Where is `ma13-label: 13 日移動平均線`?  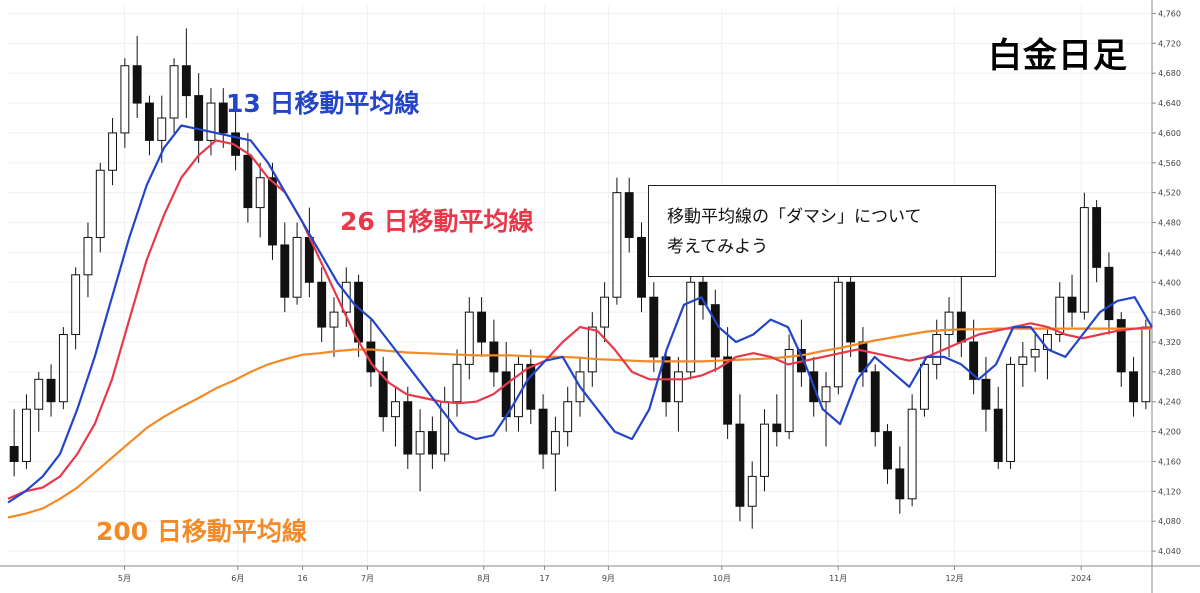
ma13-label: 13 日移動平均線 is located at coordinates (323, 103).